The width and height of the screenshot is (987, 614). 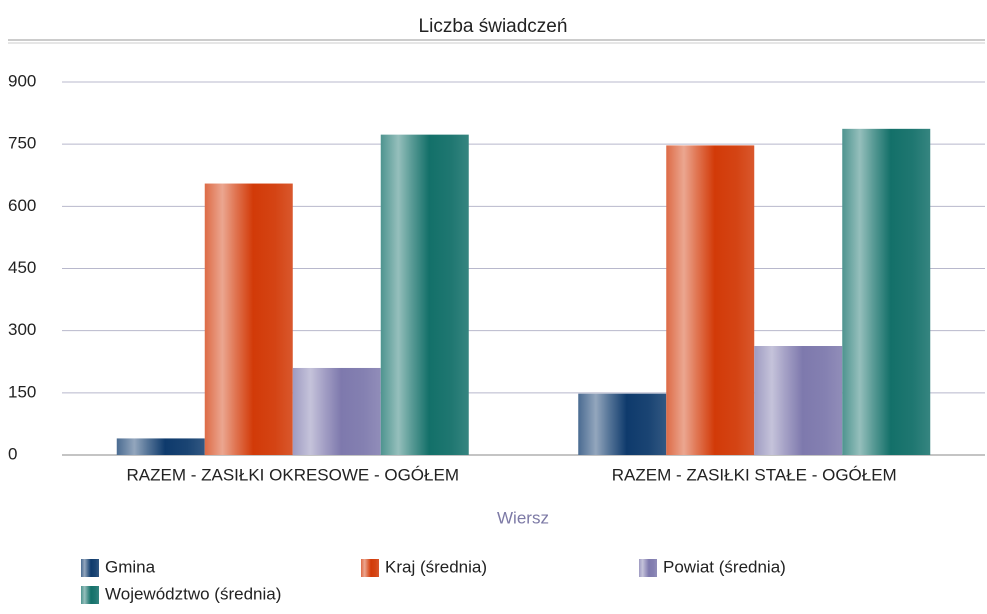 I want to click on x-tick-label: RAZEM - ZASIŁKI OKRESOWE - OGÓŁEM, so click(x=293, y=474).